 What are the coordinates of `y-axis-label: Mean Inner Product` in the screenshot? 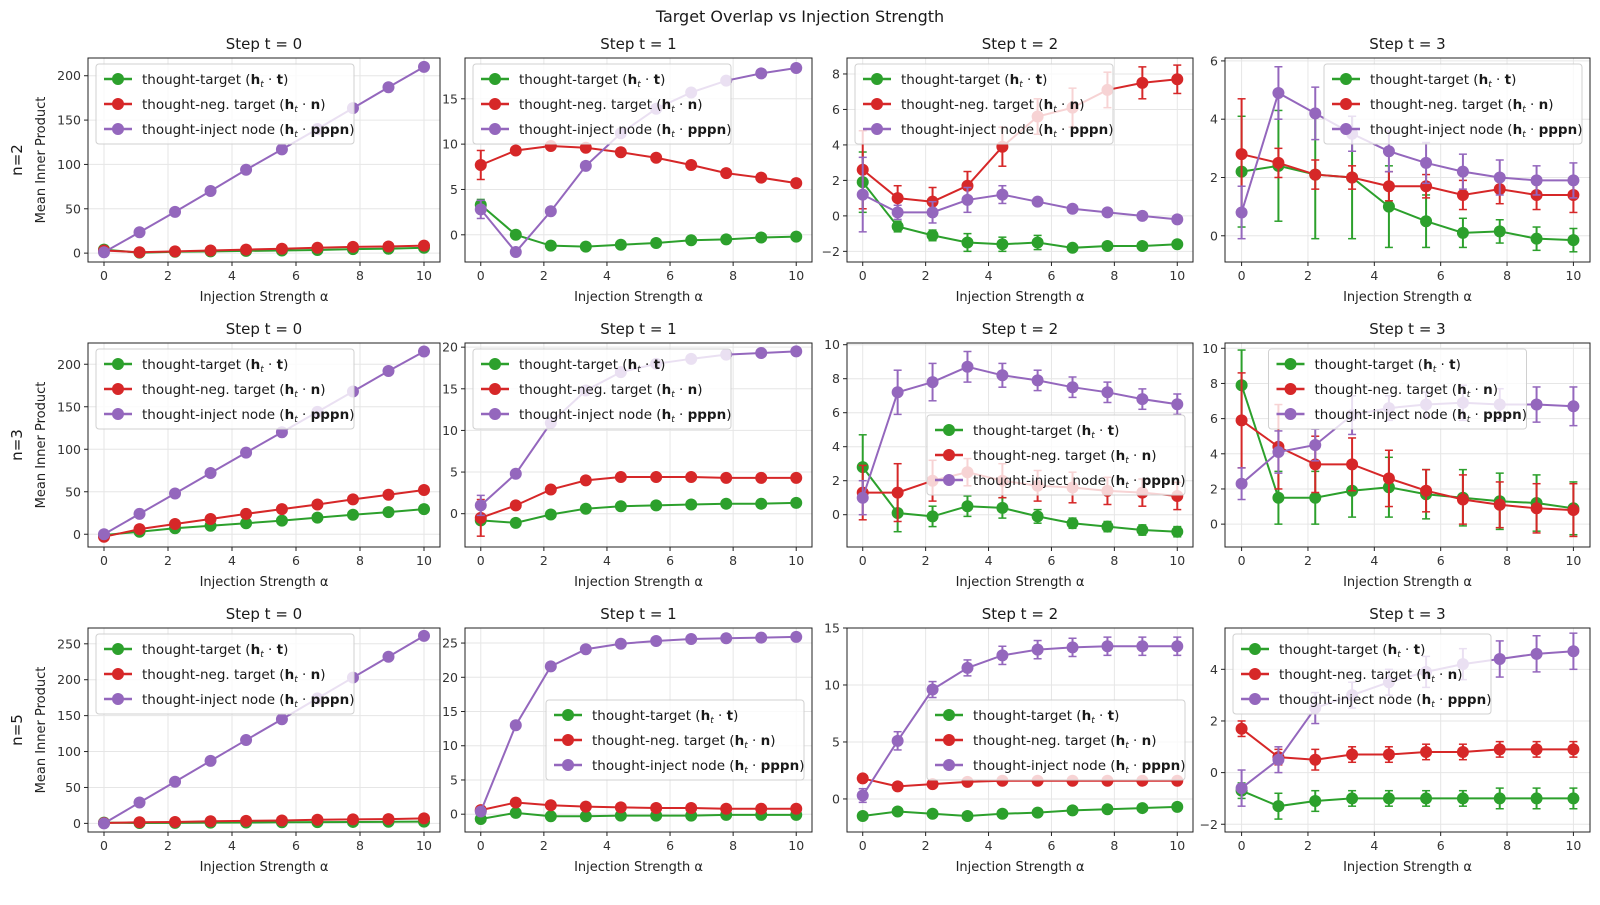 It's located at (41, 730).